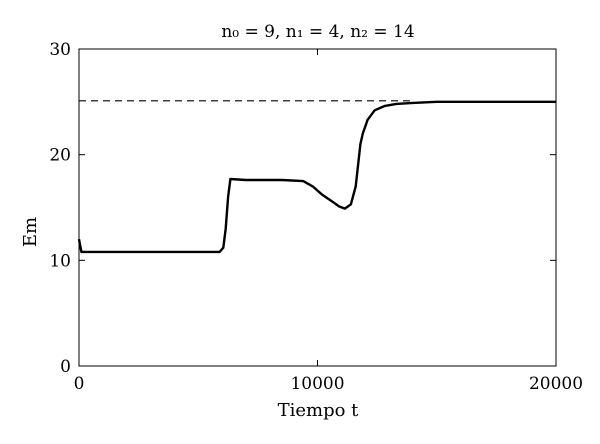 The image size is (600, 444). I want to click on x-tick-label-0: 0, so click(79, 384).